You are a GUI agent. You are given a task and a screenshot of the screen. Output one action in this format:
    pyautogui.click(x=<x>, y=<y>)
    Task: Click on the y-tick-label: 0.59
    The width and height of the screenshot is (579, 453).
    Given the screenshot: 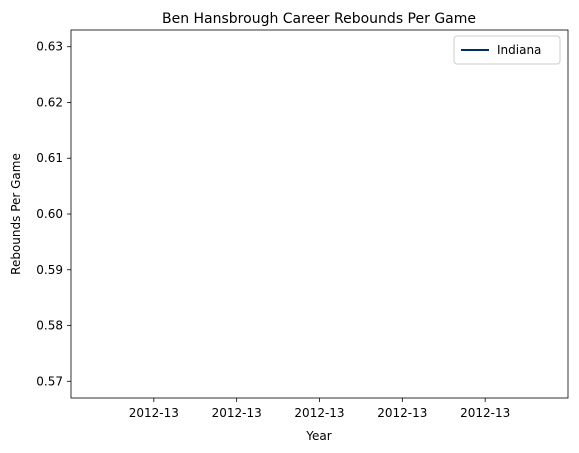 What is the action you would take?
    pyautogui.click(x=49, y=270)
    